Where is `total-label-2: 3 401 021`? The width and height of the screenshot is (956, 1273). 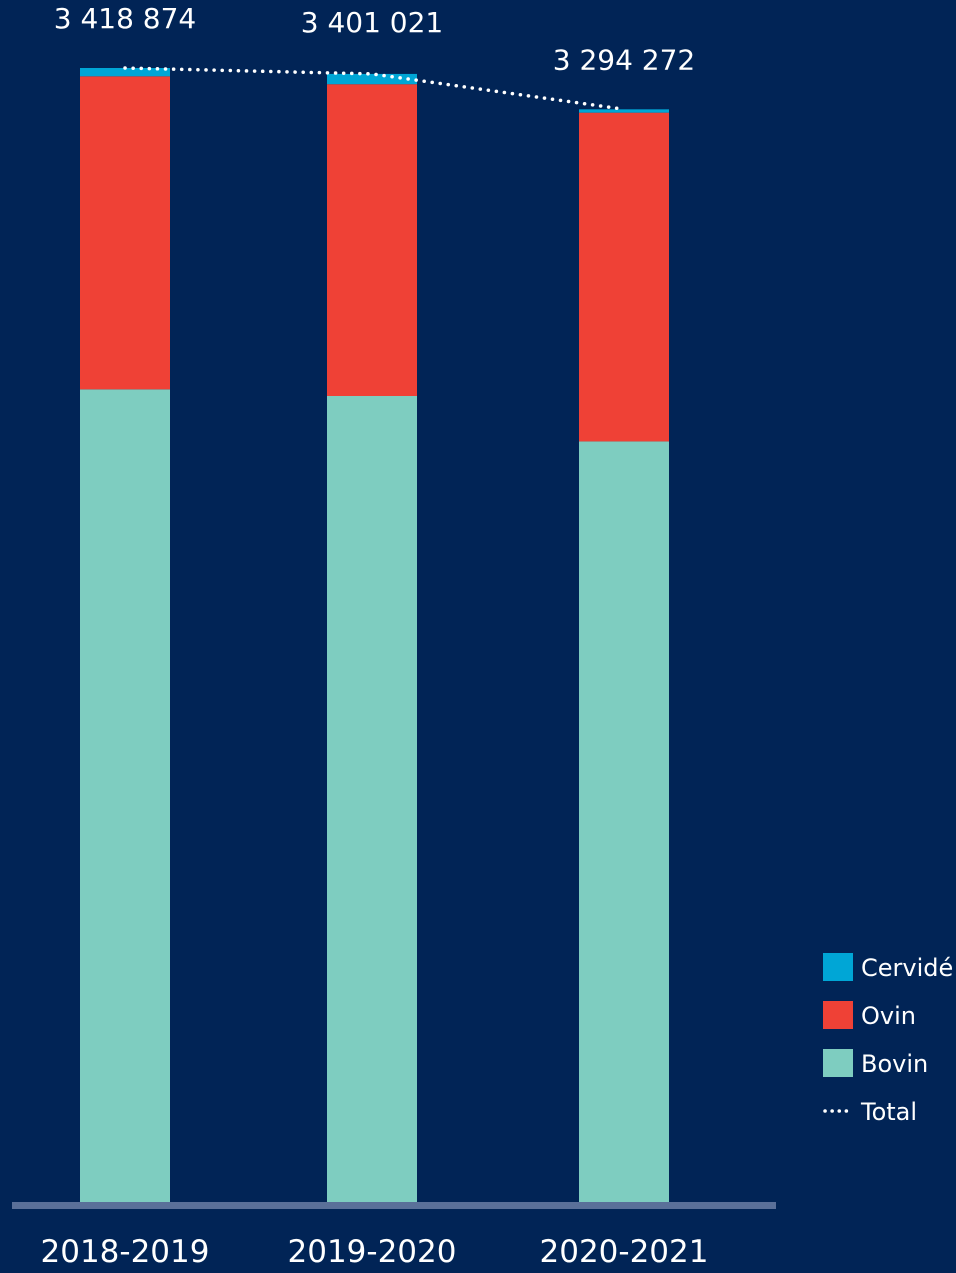 total-label-2: 3 401 021 is located at coordinates (372, 22).